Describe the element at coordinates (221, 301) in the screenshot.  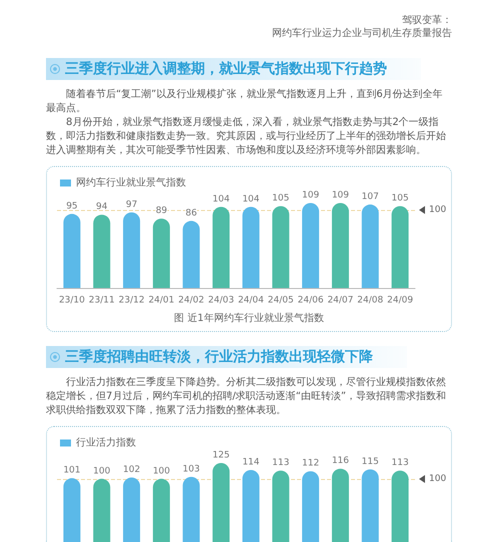
I see `x-tick-label: 24/03` at that location.